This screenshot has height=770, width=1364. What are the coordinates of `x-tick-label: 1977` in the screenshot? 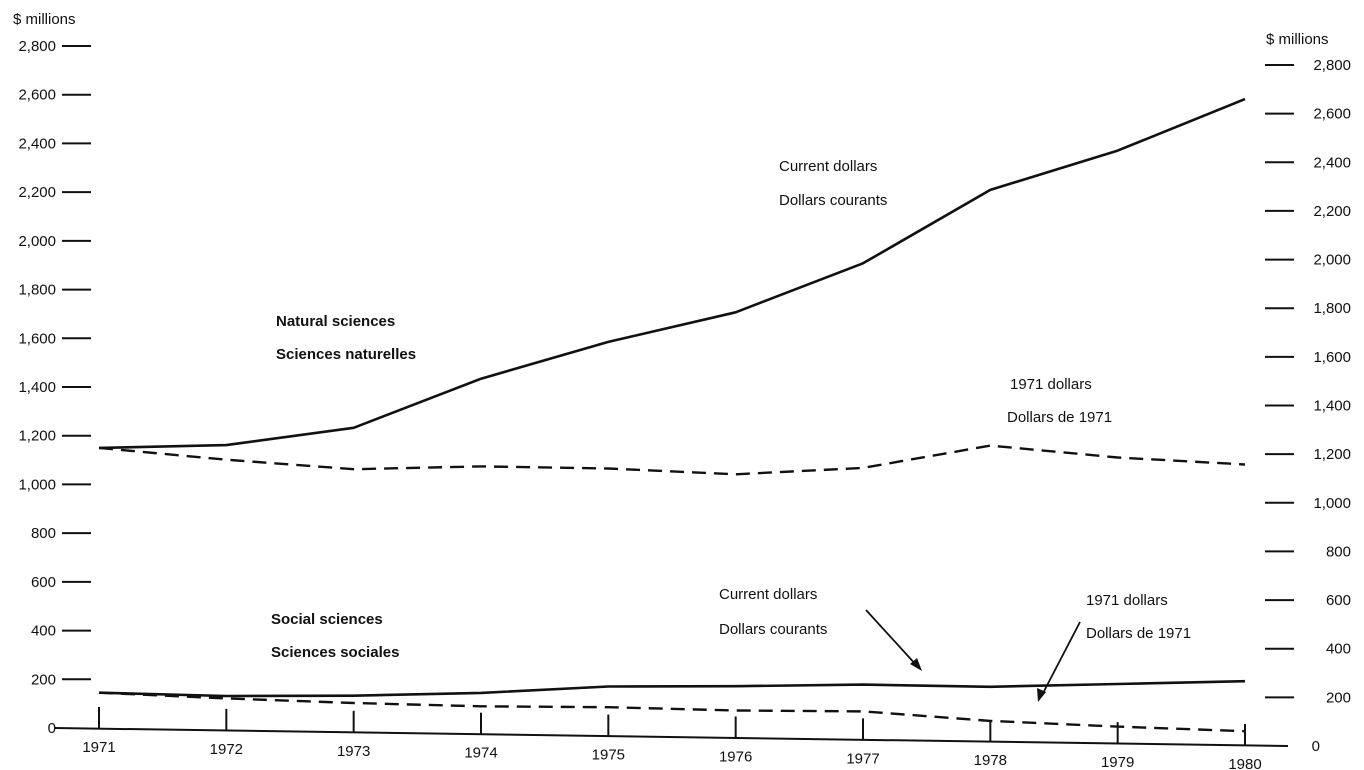 It's located at (862, 758).